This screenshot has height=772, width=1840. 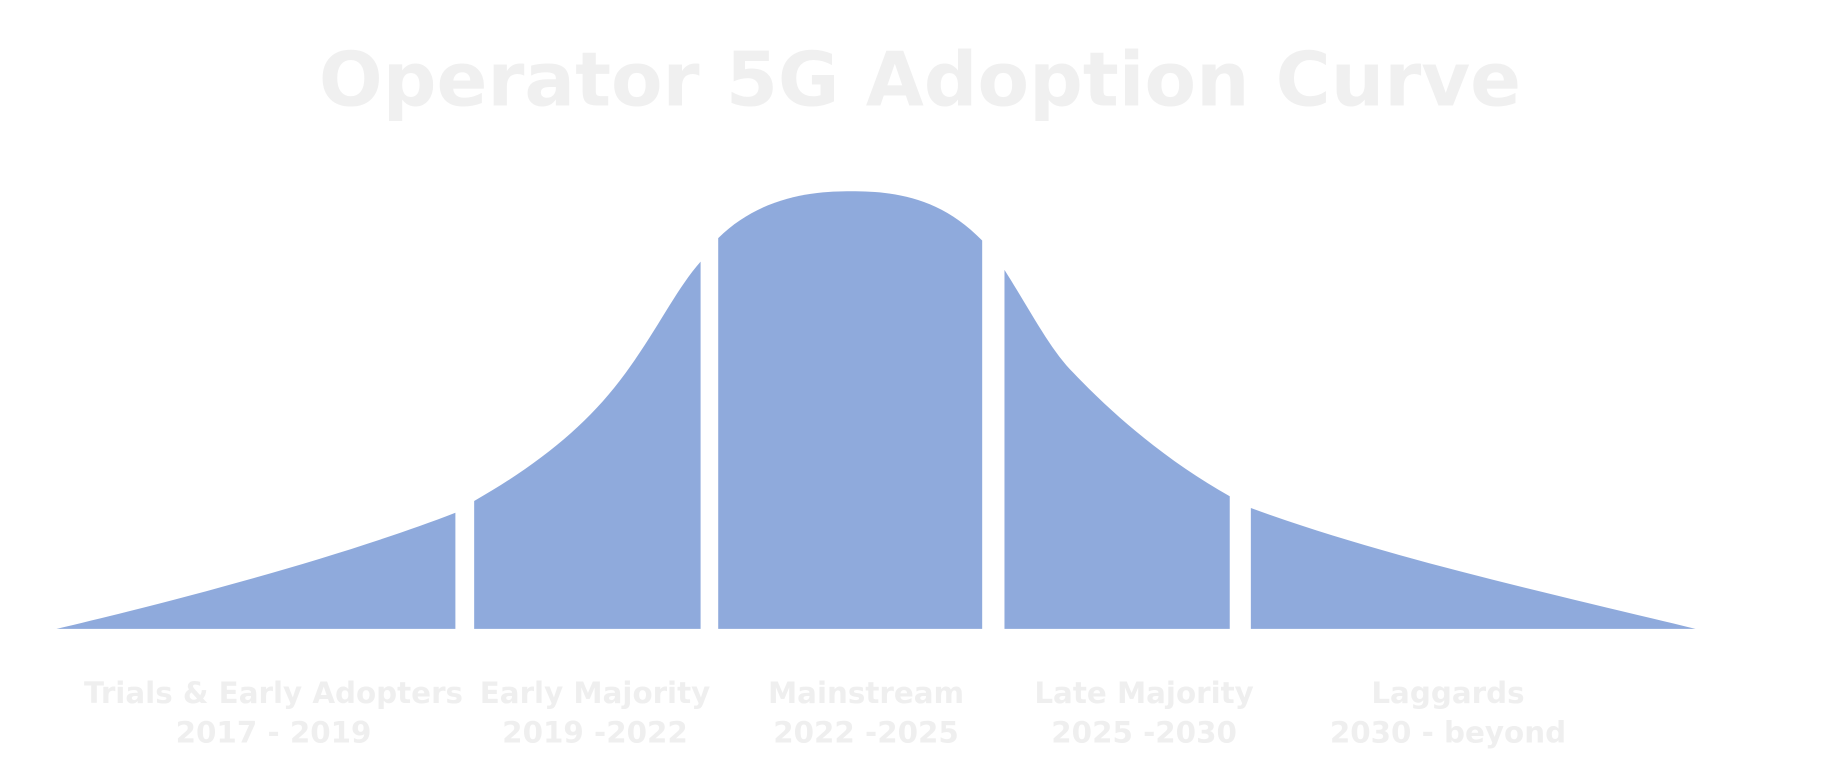 What do you see at coordinates (920, 80) in the screenshot?
I see `title: Operator 5G Adoption Curve` at bounding box center [920, 80].